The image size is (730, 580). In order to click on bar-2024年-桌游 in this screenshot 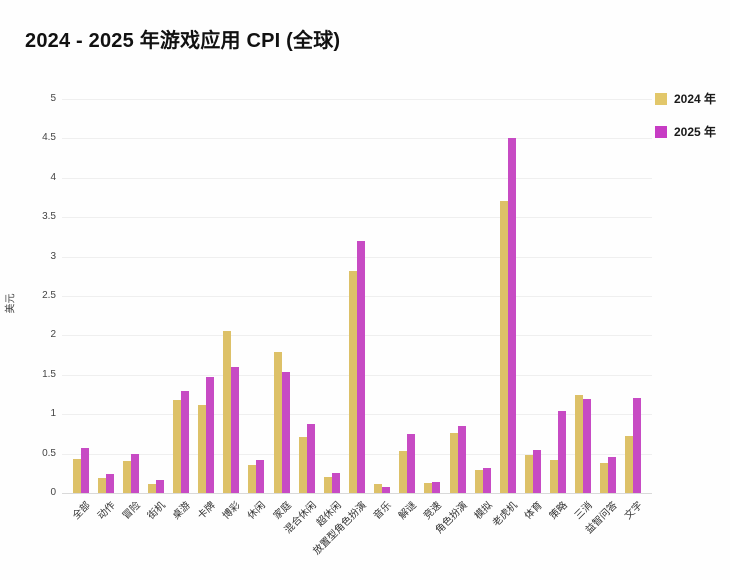, I will do `click(177, 446)`.